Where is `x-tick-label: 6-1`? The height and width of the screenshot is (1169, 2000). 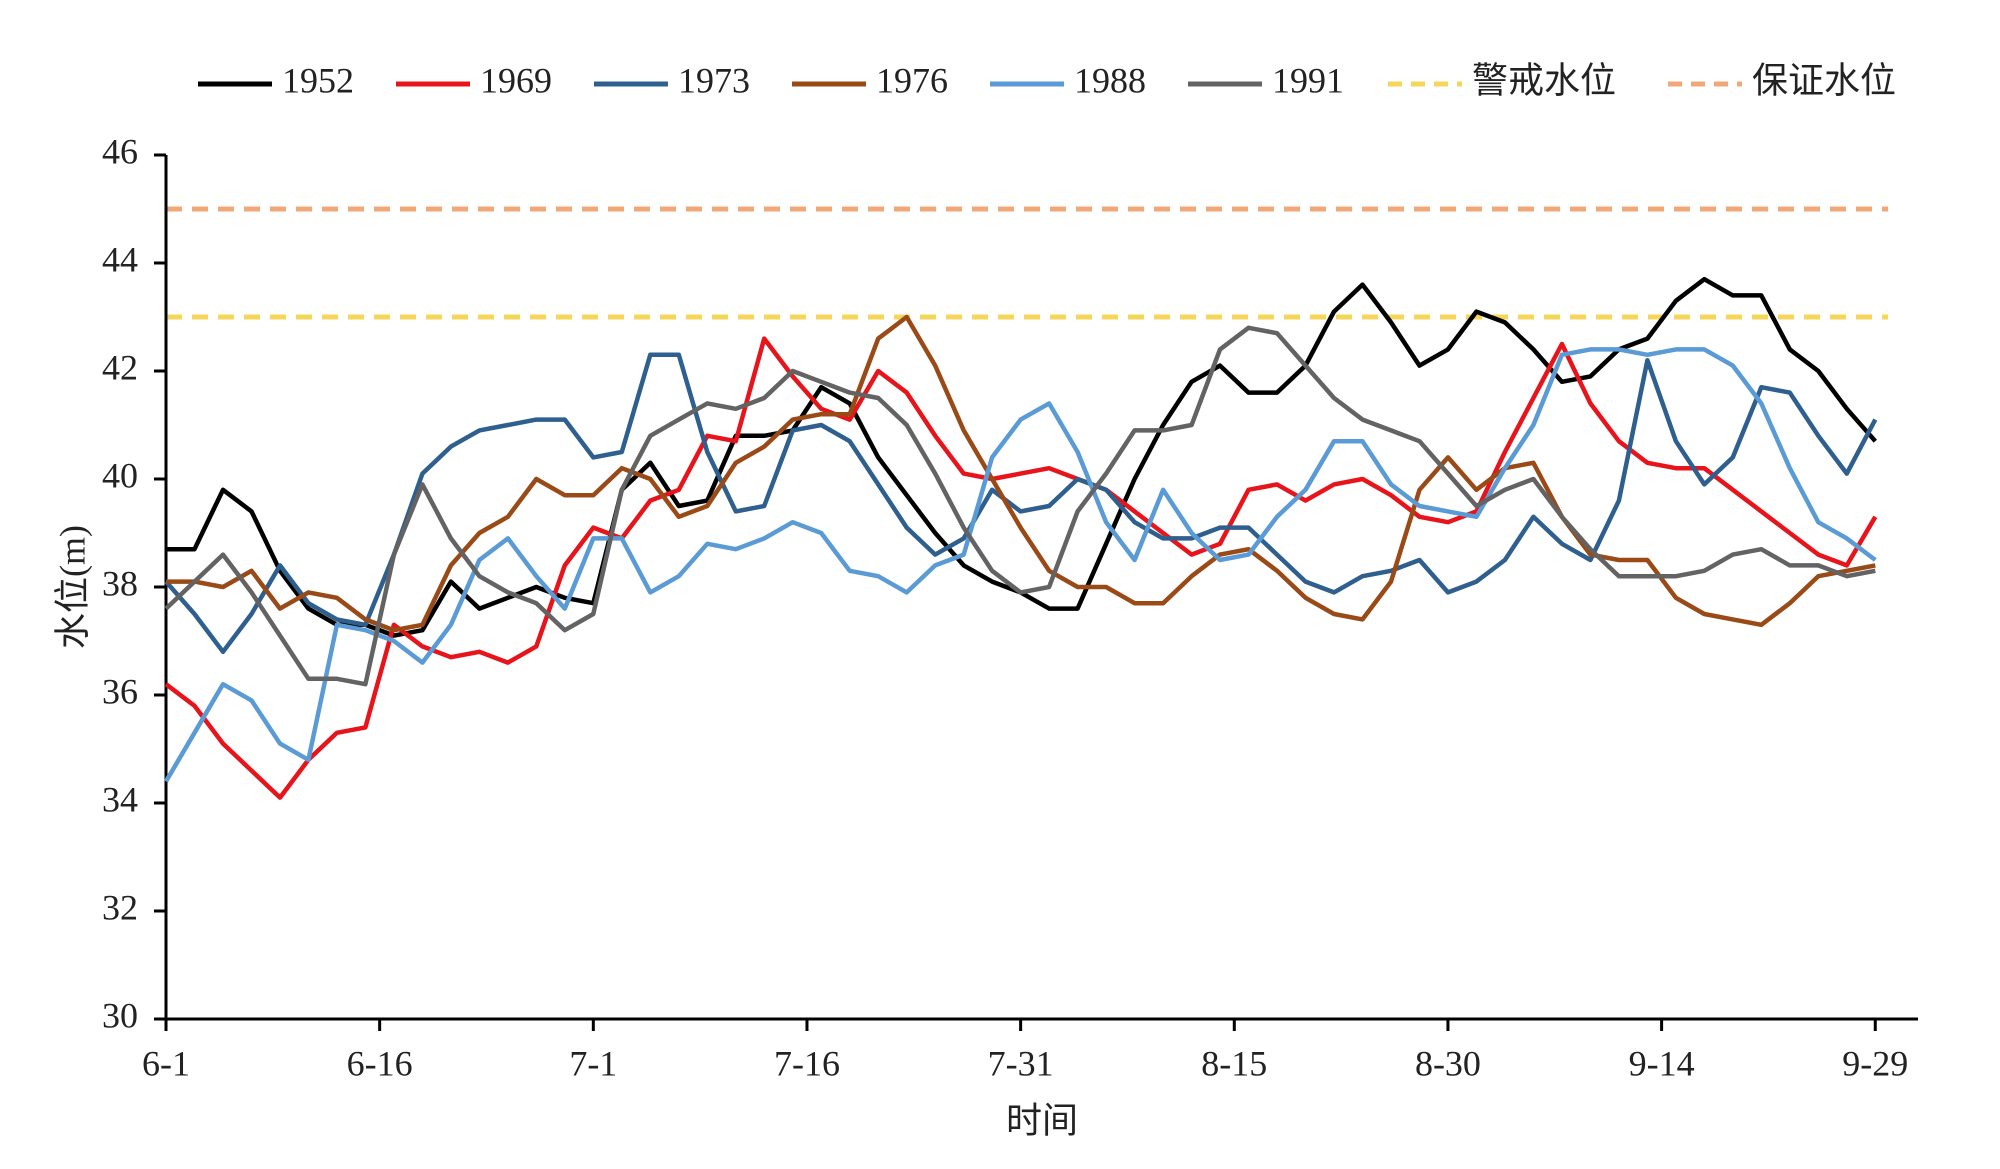
x-tick-label: 6-1 is located at coordinates (166, 1063).